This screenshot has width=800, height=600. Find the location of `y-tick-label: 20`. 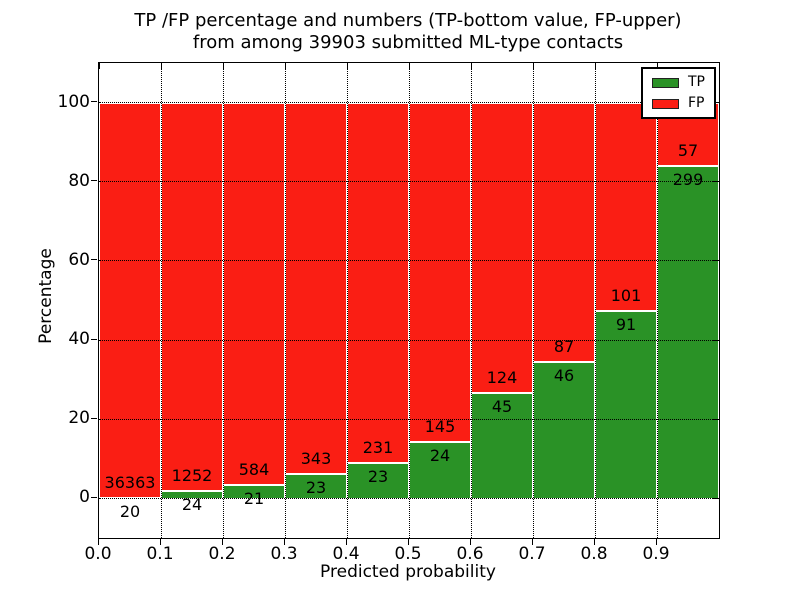

y-tick-label: 20 is located at coordinates (79, 418).